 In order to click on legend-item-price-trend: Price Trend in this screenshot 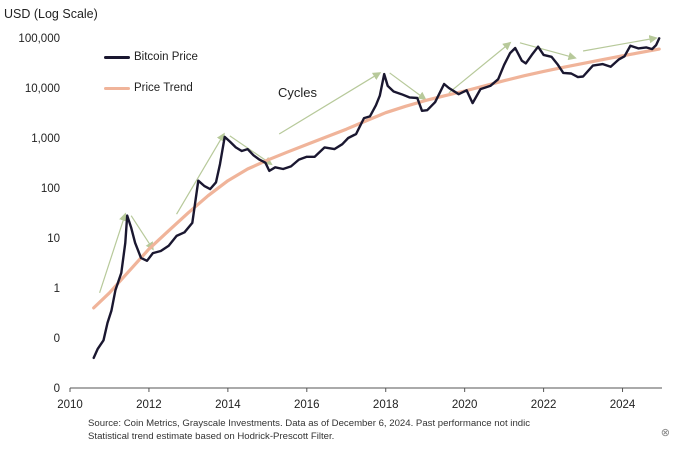, I will do `click(148, 88)`.